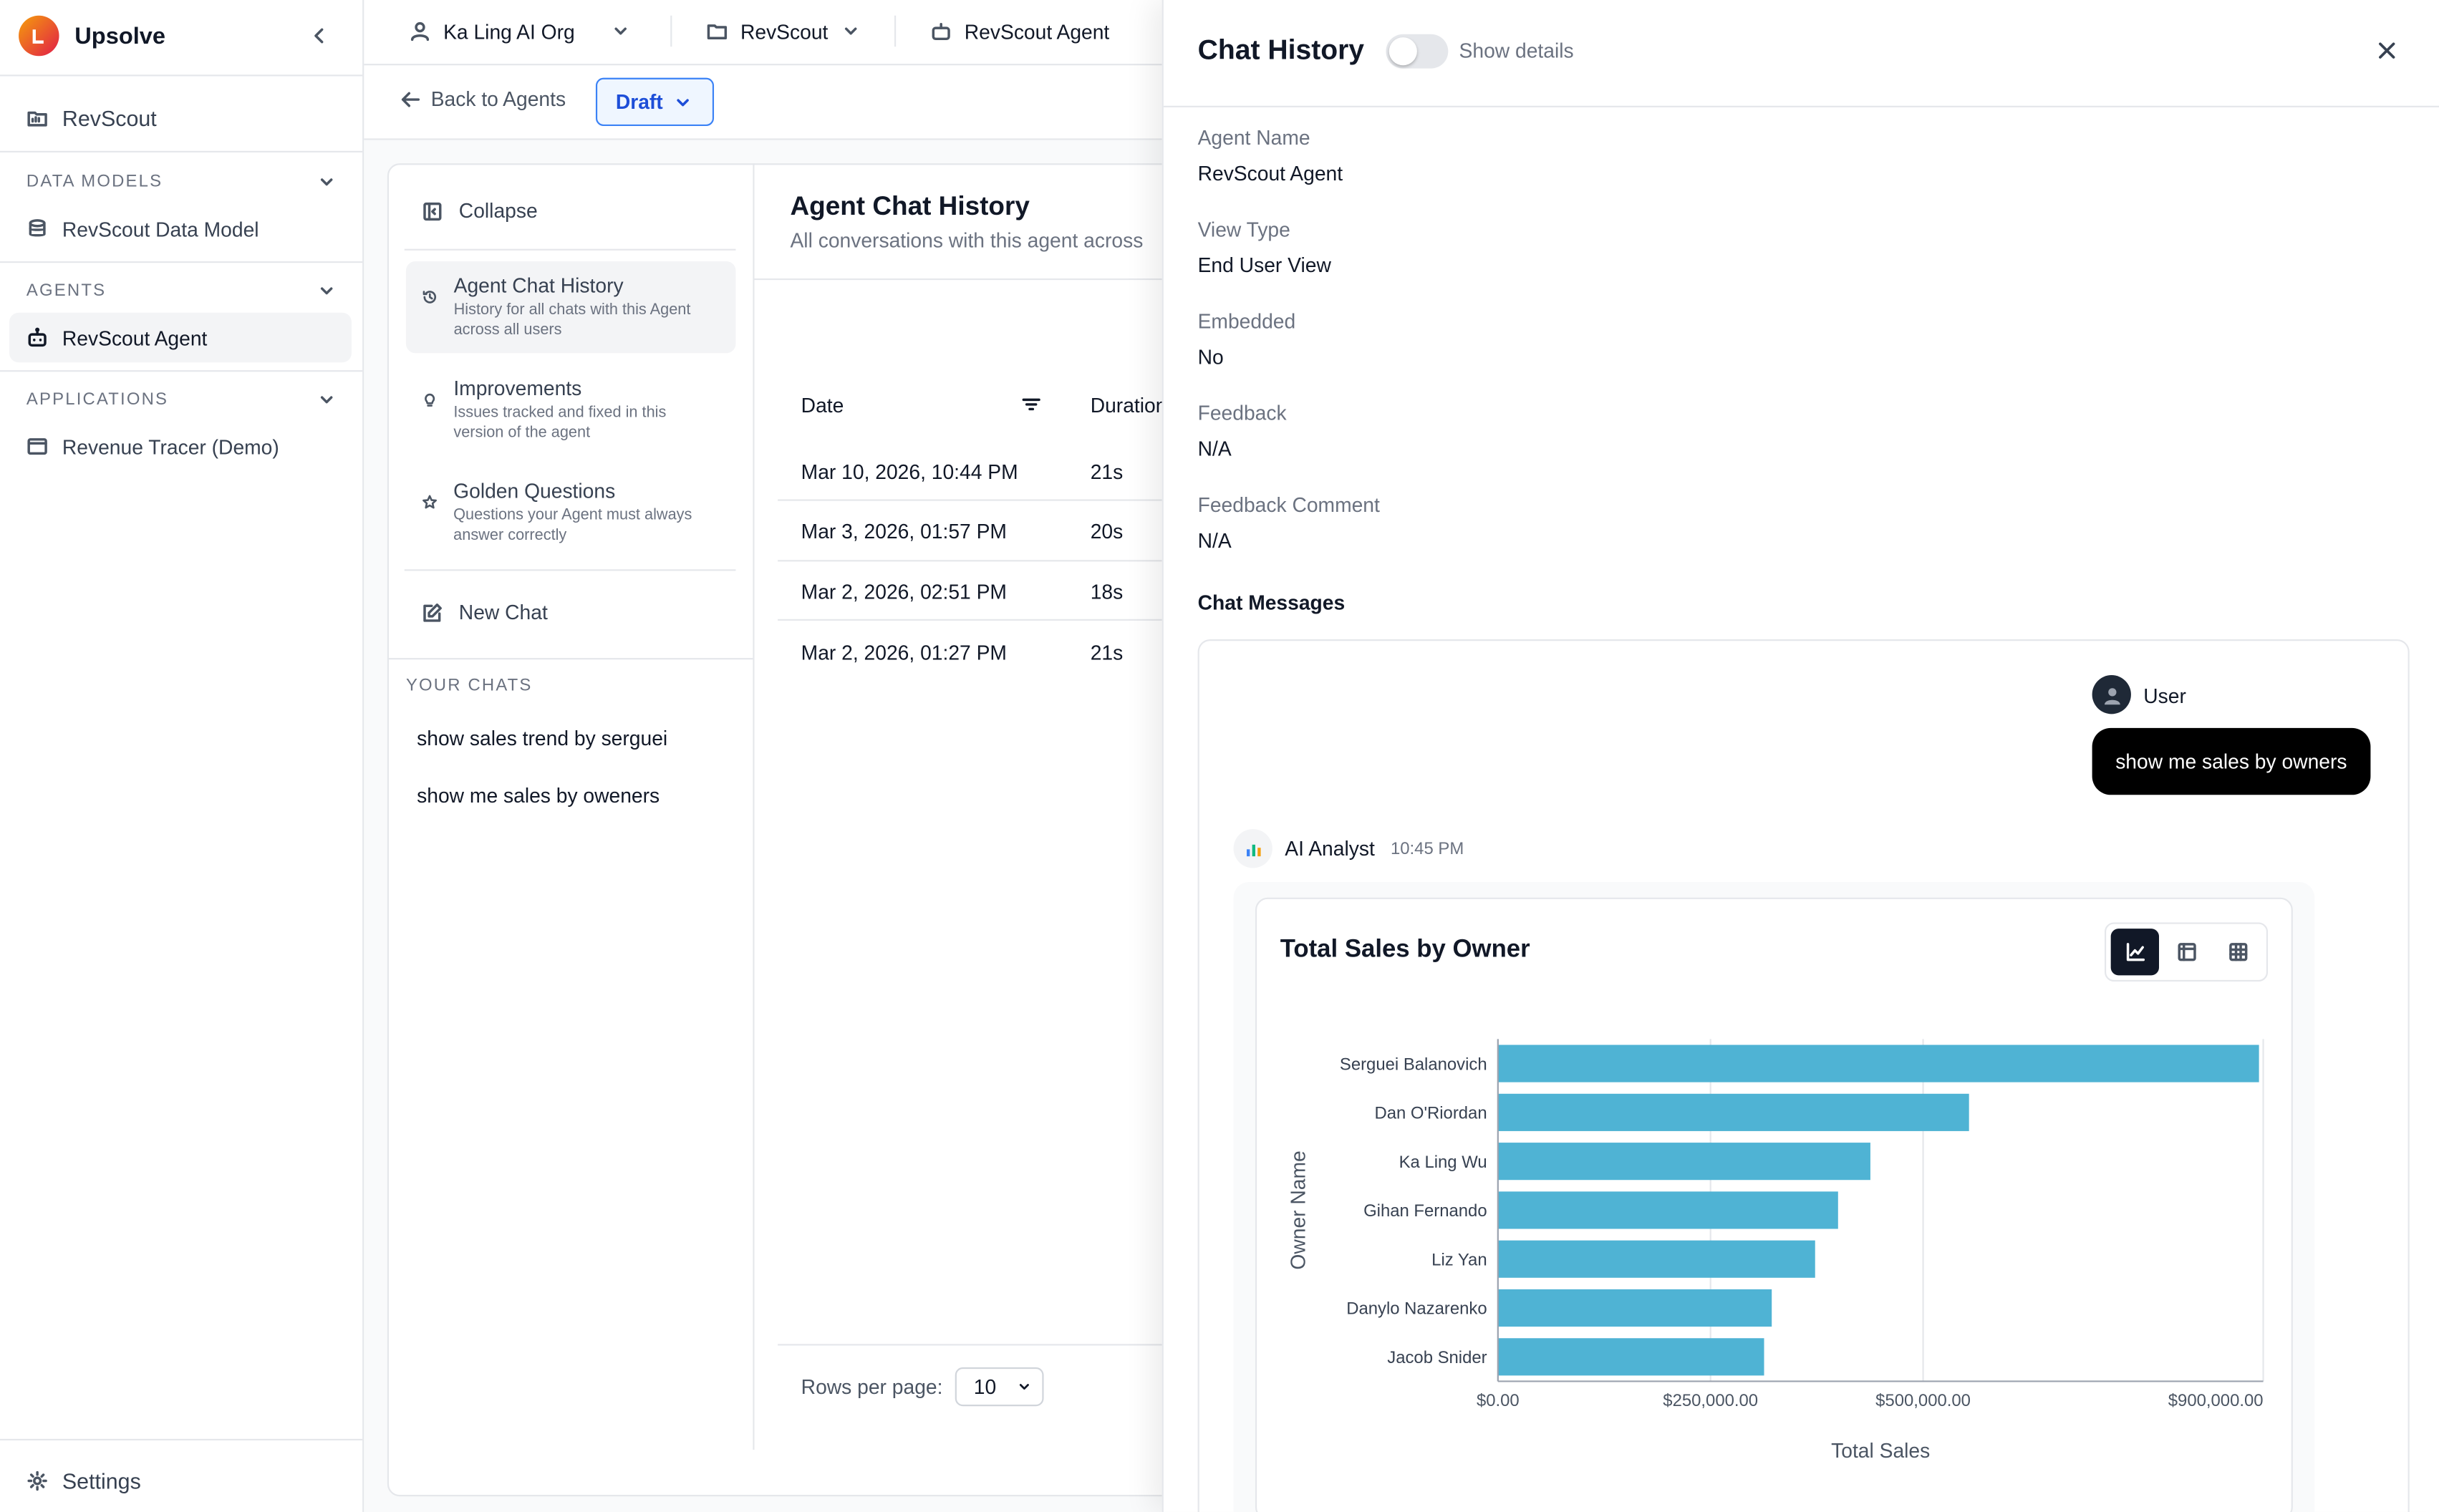  I want to click on folder-icon, so click(717, 31).